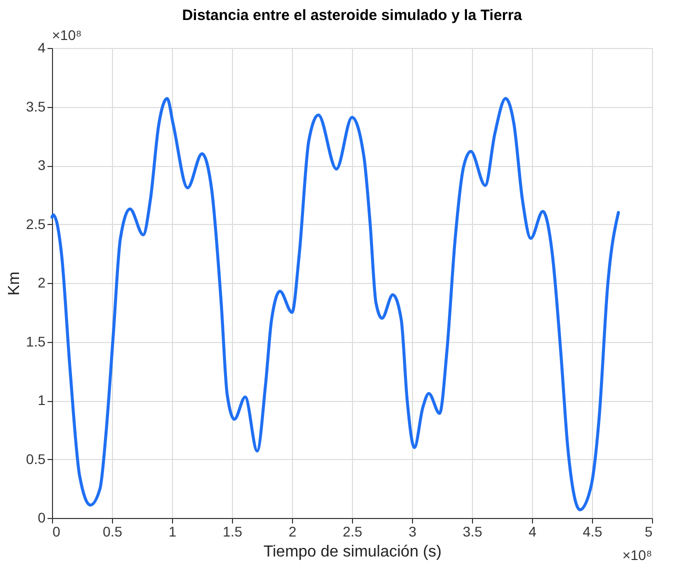 The width and height of the screenshot is (686, 581). What do you see at coordinates (42, 518) in the screenshot?
I see `y-tick-label: 0` at bounding box center [42, 518].